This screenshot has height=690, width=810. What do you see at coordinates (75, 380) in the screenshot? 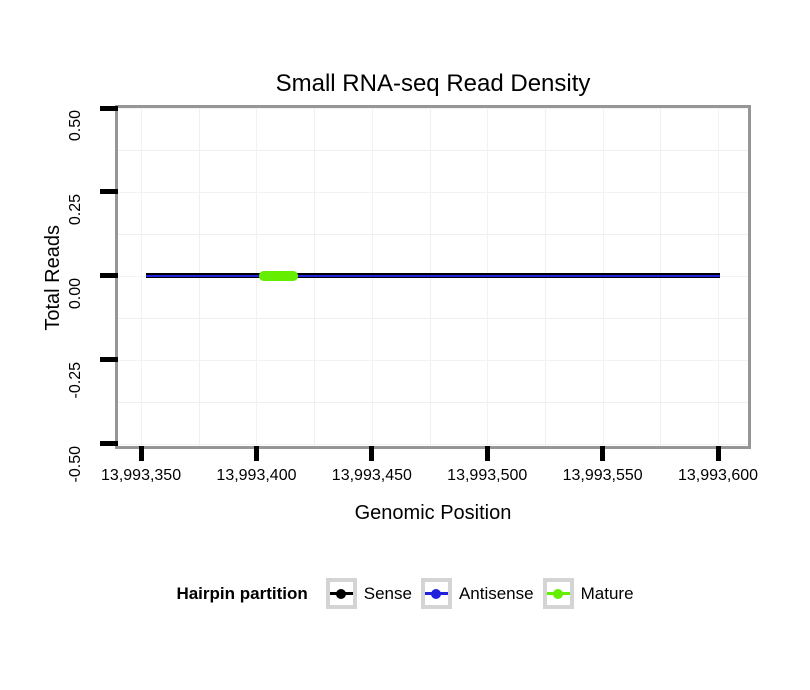
I see `y-tick-label: -0.25` at bounding box center [75, 380].